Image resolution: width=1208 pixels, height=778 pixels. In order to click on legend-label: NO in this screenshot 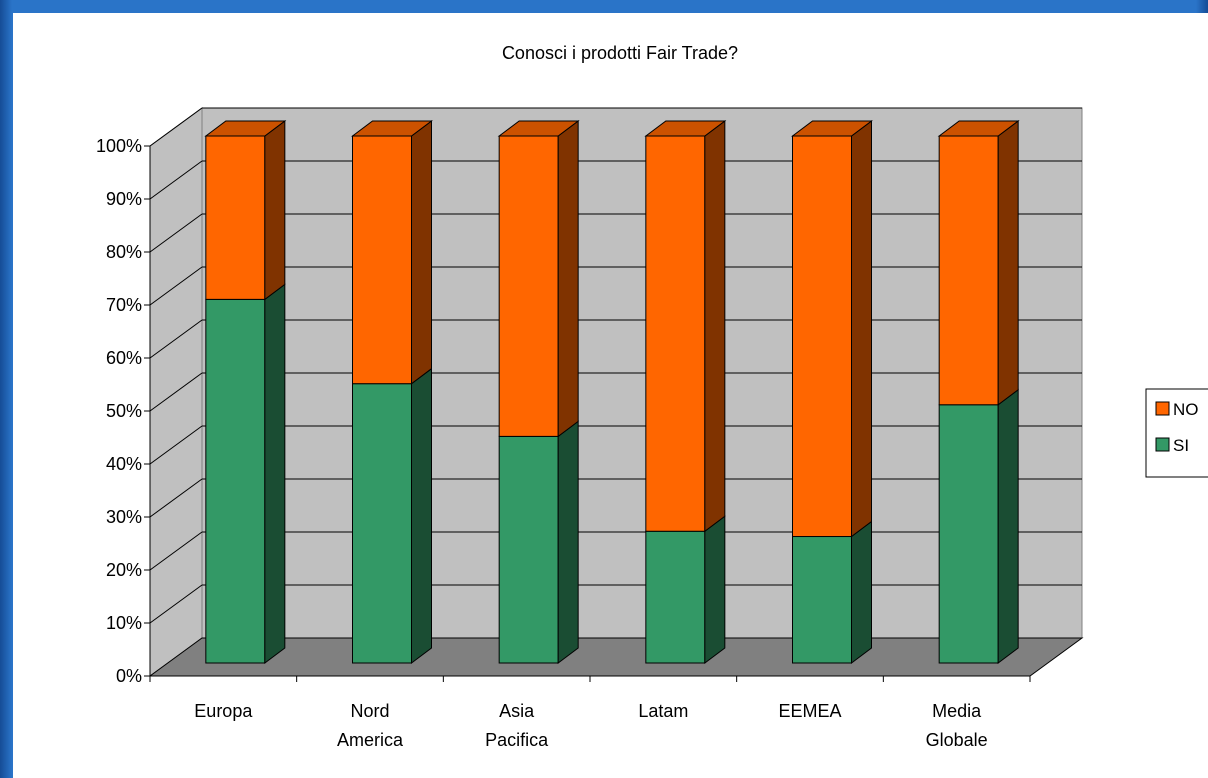, I will do `click(1186, 409)`.